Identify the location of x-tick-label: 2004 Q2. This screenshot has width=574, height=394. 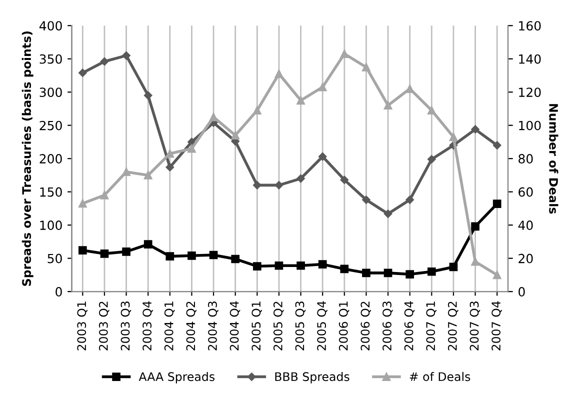
(191, 326).